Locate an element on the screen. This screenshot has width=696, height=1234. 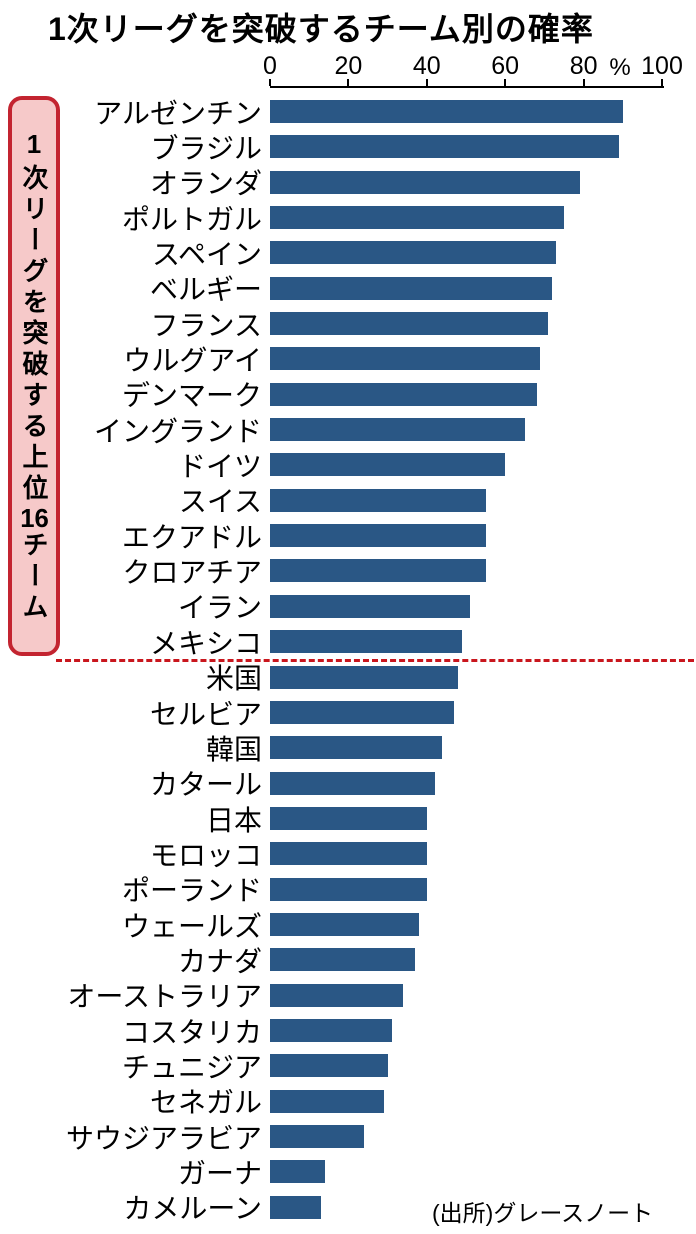
team-label: カタール is located at coordinates (205, 785).